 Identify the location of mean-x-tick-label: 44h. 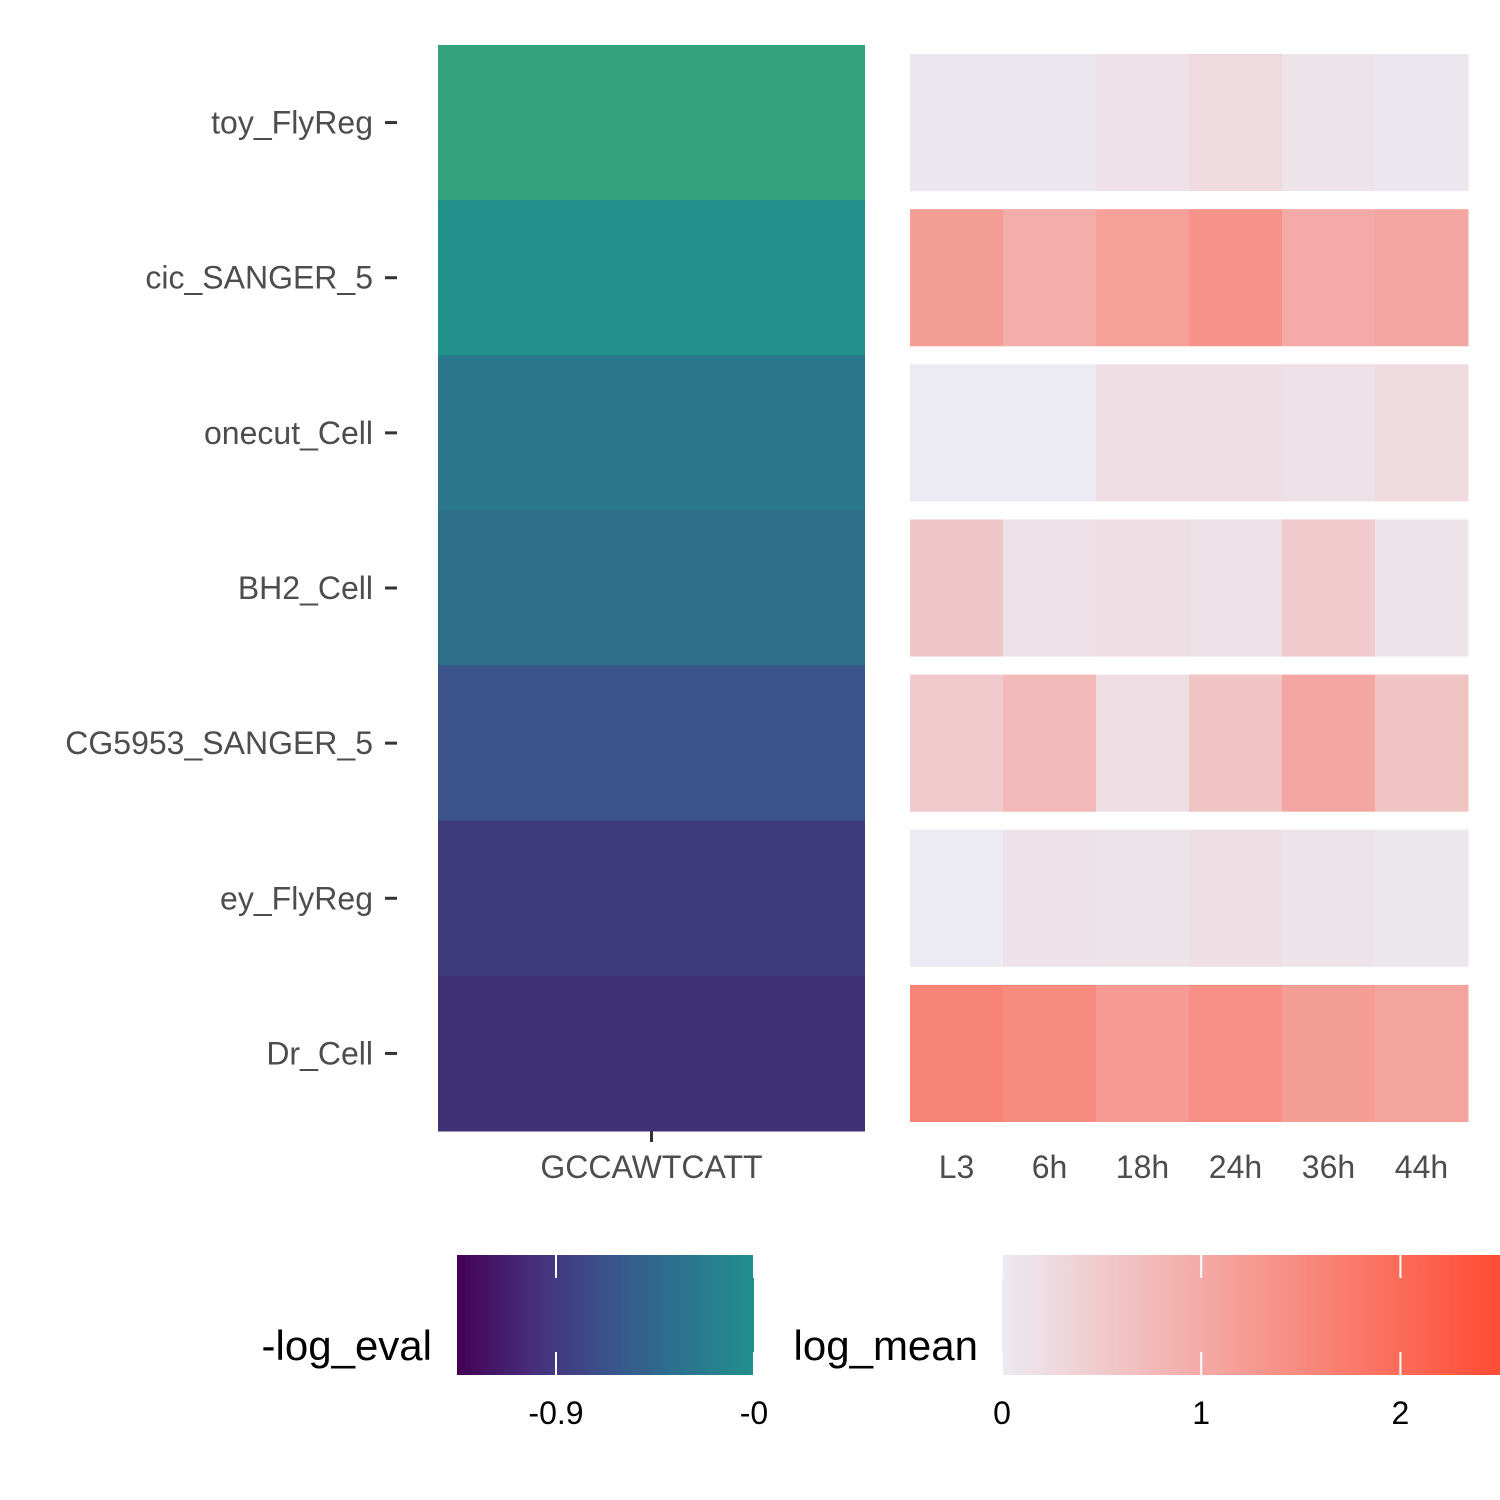
(1421, 1167).